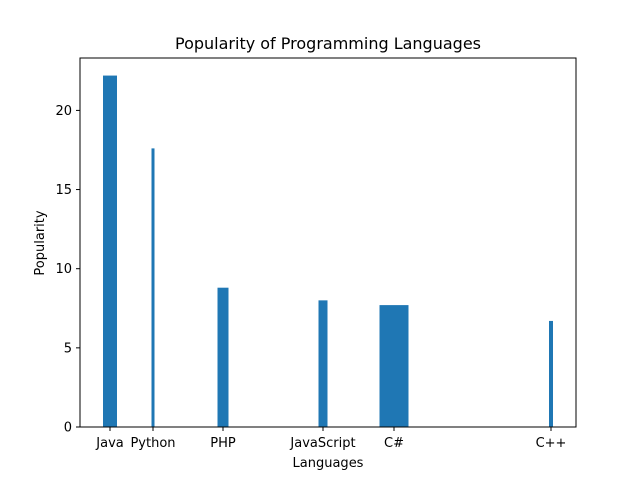 This screenshot has height=480, width=640. Describe the element at coordinates (323, 363) in the screenshot. I see `bar-javascript` at that location.